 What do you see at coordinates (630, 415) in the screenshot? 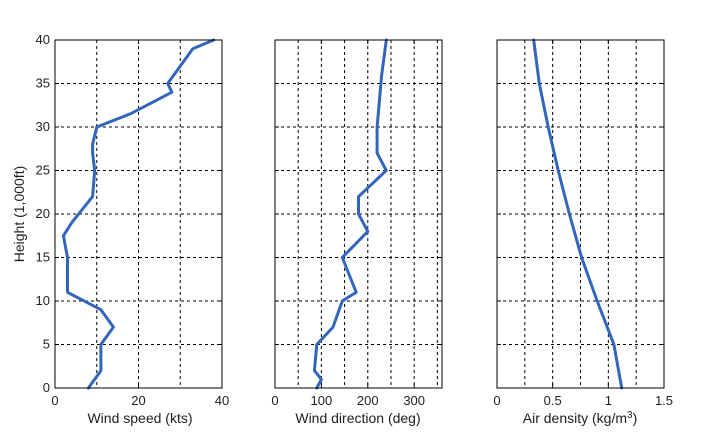
I see `air-density-label-sup: 3` at bounding box center [630, 415].